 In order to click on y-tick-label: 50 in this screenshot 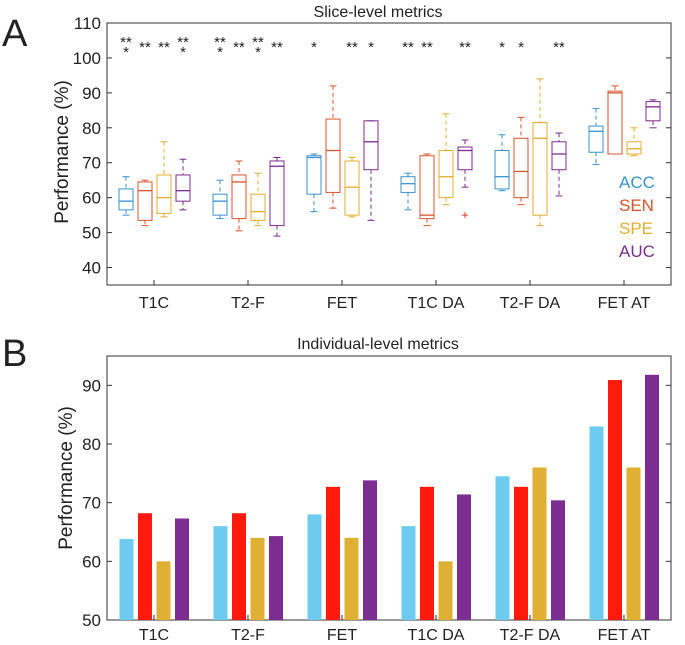, I will do `click(91, 620)`.